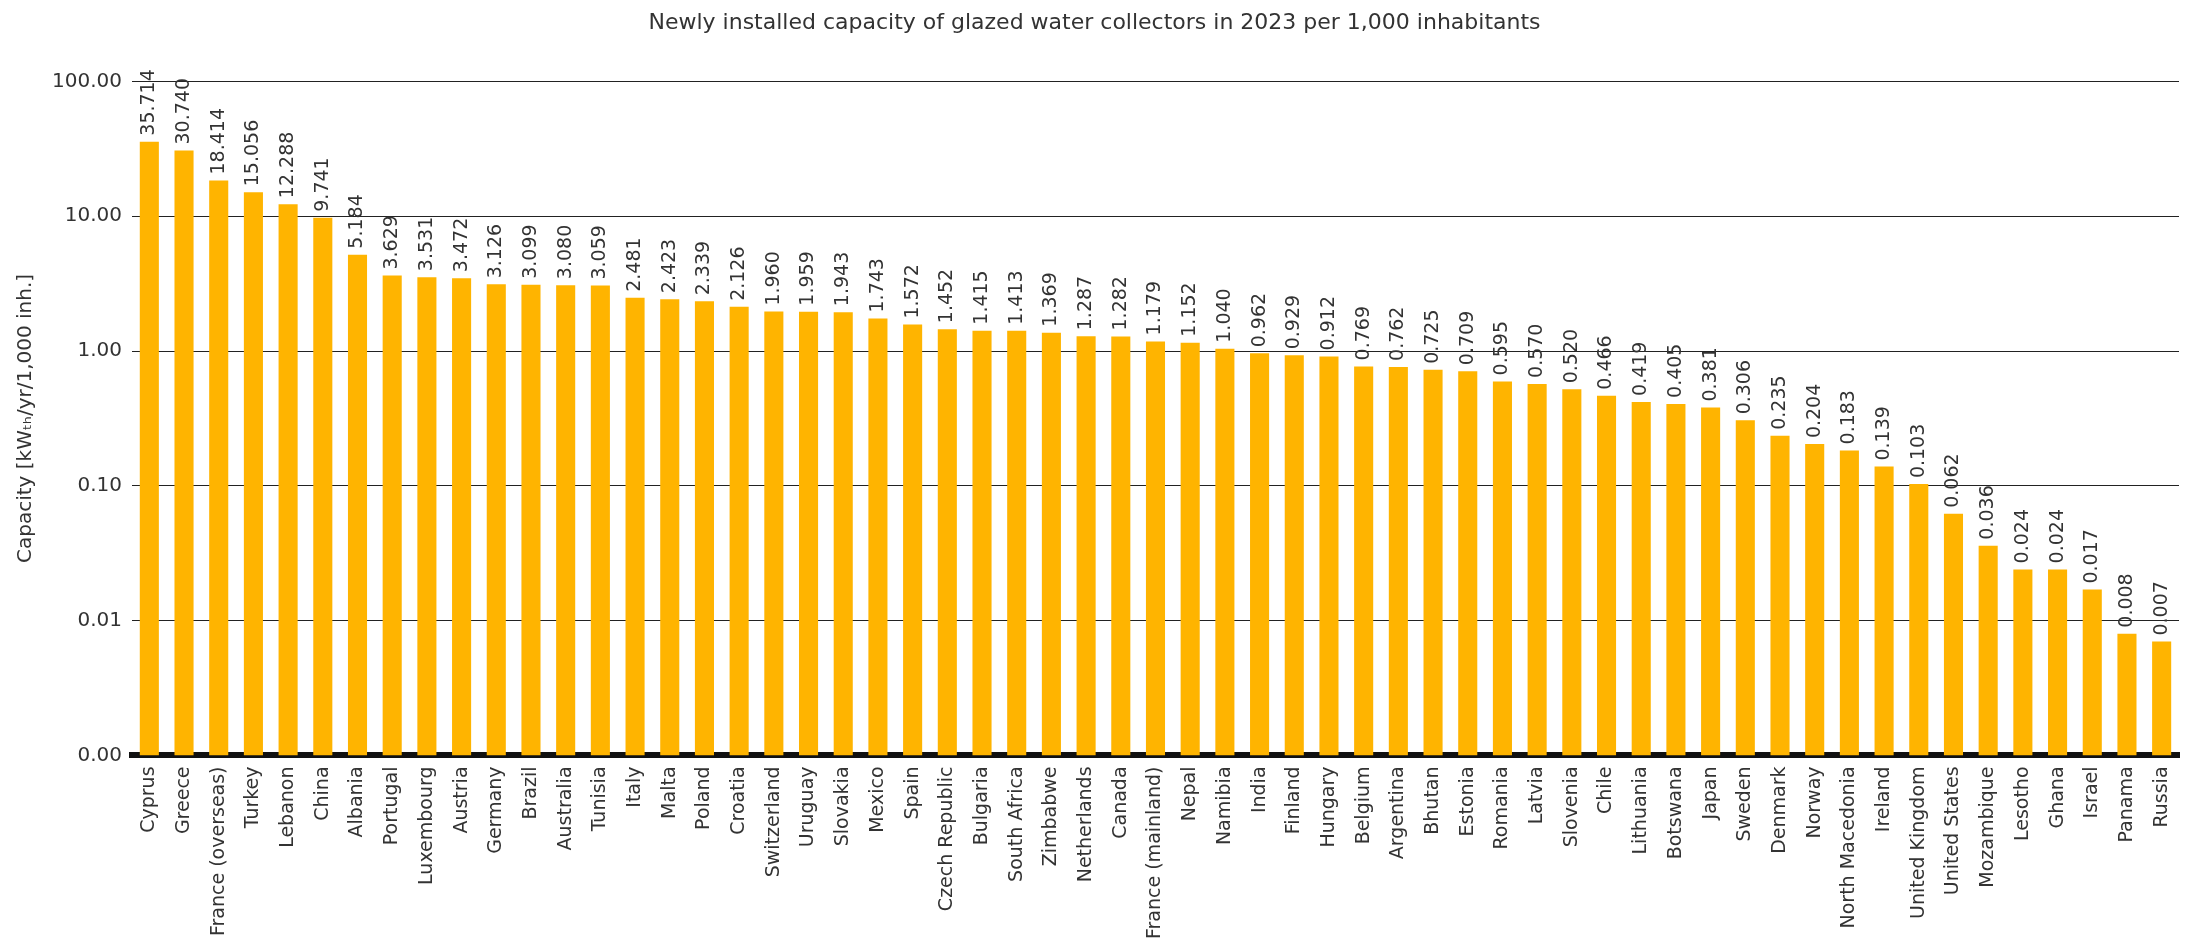 This screenshot has width=2199, height=952. What do you see at coordinates (1153, 853) in the screenshot?
I see `x-tick-label: France (mainland)` at bounding box center [1153, 853].